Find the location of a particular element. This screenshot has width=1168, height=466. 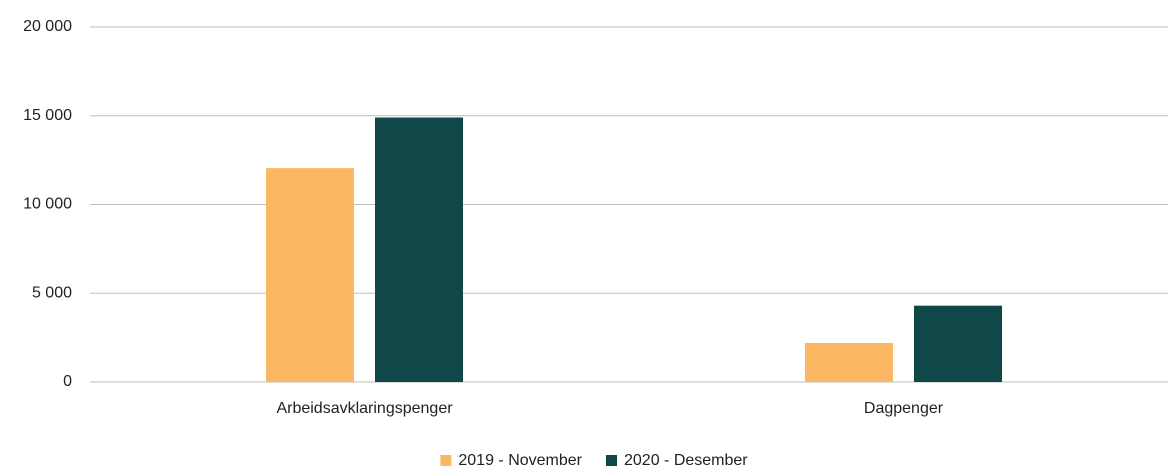

x-tick-label: Arbeidsavklaringspenger is located at coordinates (364, 408).